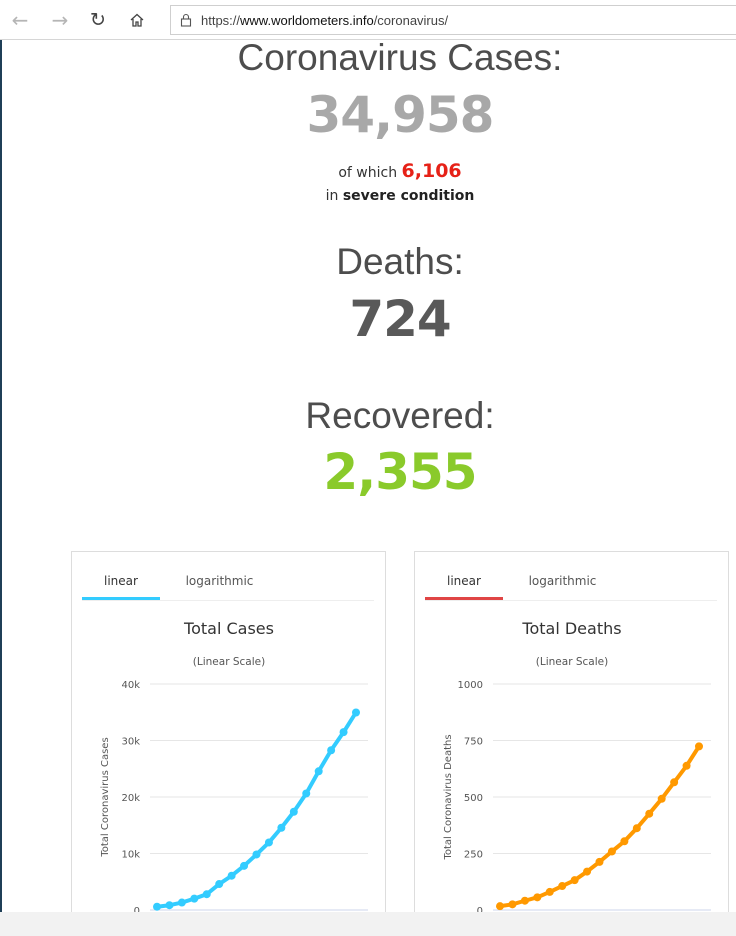  I want to click on deaths-tab-active-indicator, so click(464, 598).